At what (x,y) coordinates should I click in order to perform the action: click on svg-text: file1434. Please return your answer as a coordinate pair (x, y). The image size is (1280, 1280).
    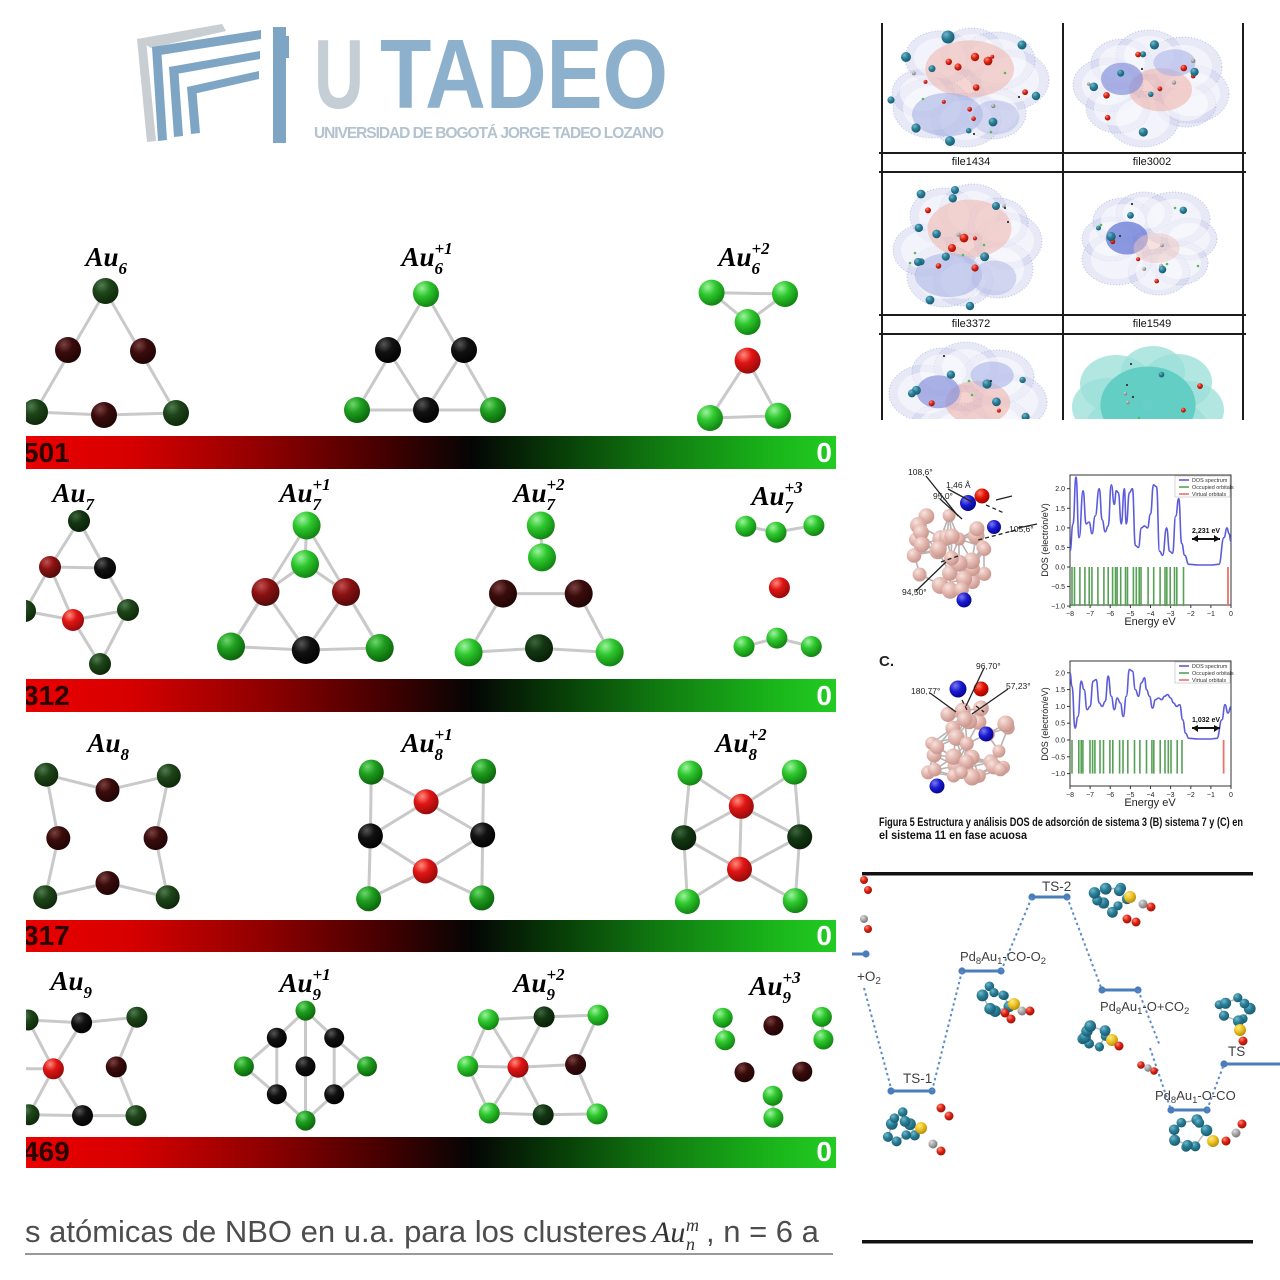
    Looking at the image, I should click on (971, 162).